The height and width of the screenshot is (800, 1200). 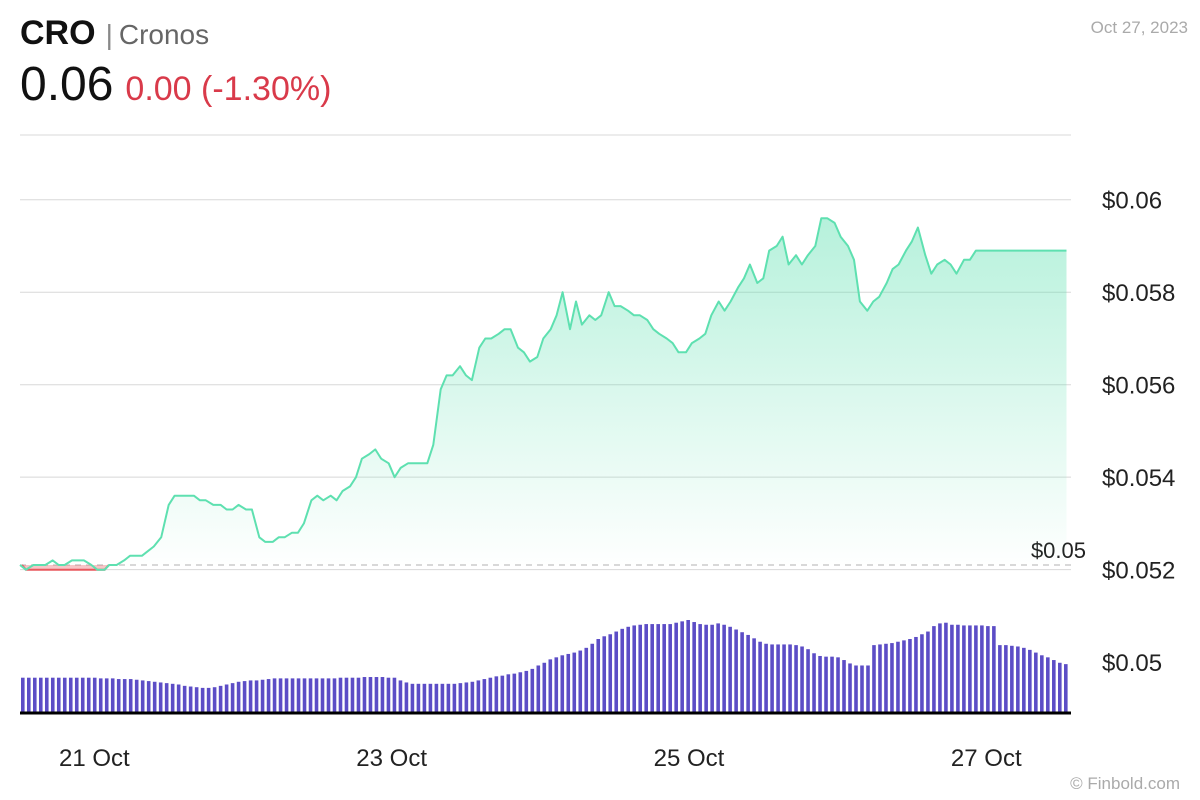 I want to click on y-tick-label: $0.06, so click(x=1132, y=201).